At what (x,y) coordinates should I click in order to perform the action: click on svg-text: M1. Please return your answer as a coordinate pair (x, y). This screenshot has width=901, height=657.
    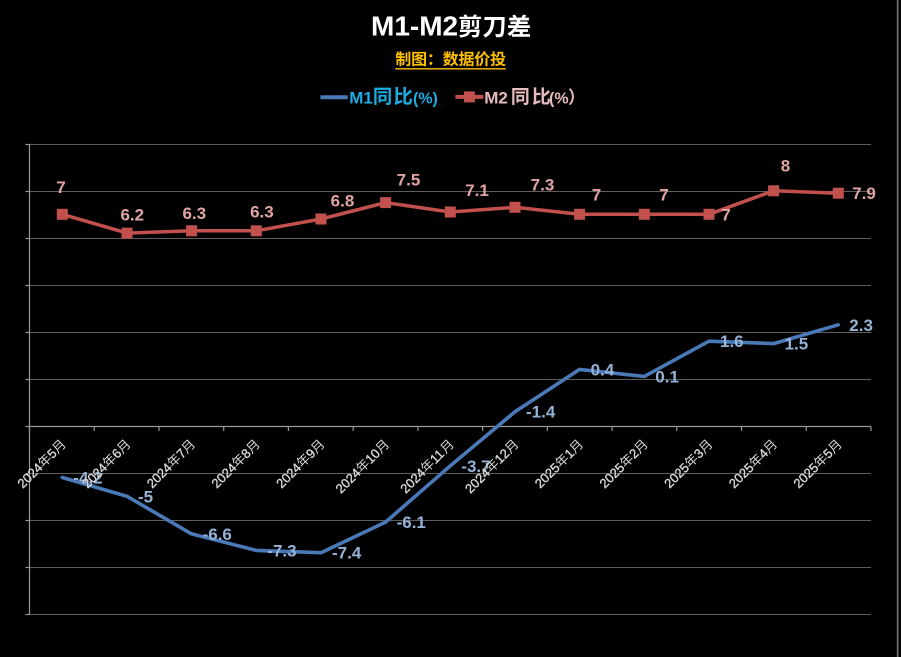
    Looking at the image, I should click on (361, 97).